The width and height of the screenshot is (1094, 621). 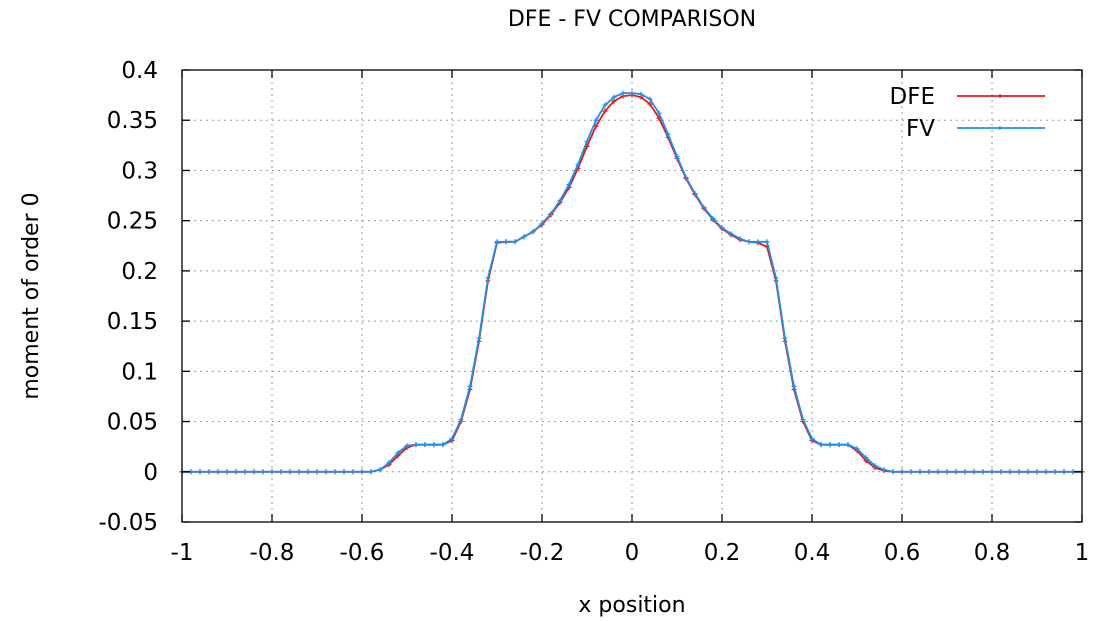 What do you see at coordinates (132, 423) in the screenshot?
I see `y-tick-label: 0.05` at bounding box center [132, 423].